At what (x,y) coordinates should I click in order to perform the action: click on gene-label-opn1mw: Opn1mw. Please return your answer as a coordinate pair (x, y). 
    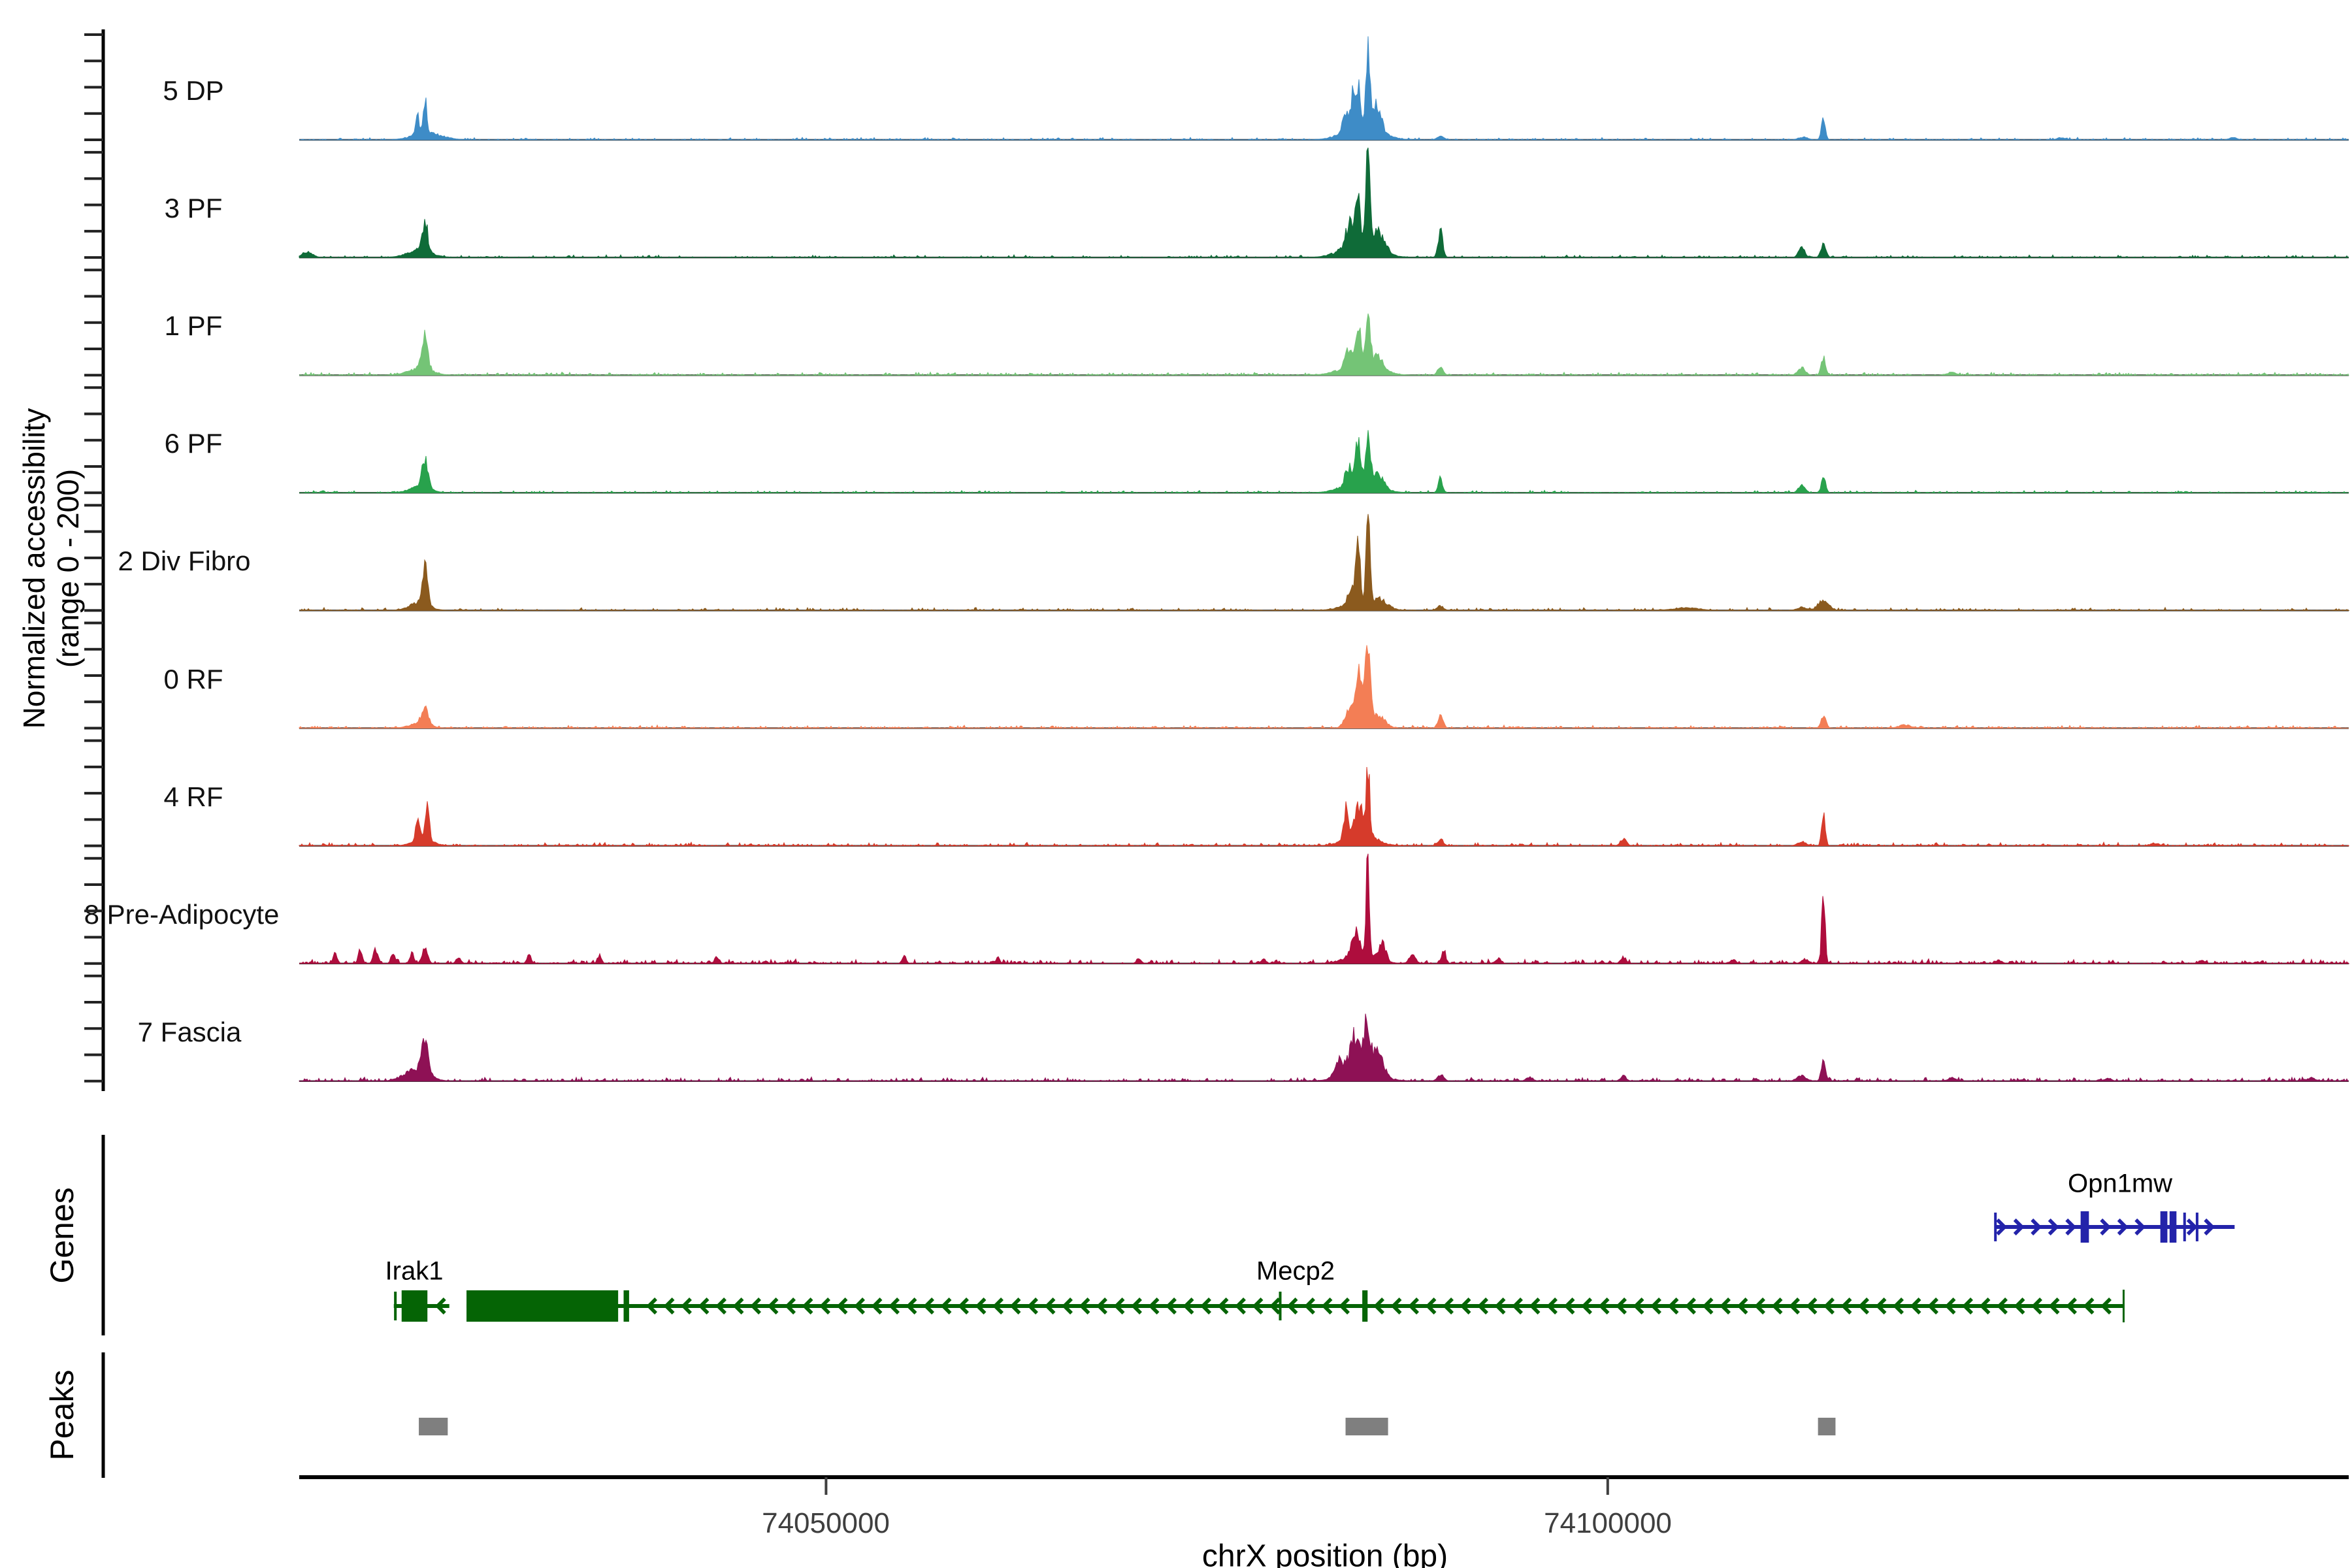
    Looking at the image, I should click on (2120, 1183).